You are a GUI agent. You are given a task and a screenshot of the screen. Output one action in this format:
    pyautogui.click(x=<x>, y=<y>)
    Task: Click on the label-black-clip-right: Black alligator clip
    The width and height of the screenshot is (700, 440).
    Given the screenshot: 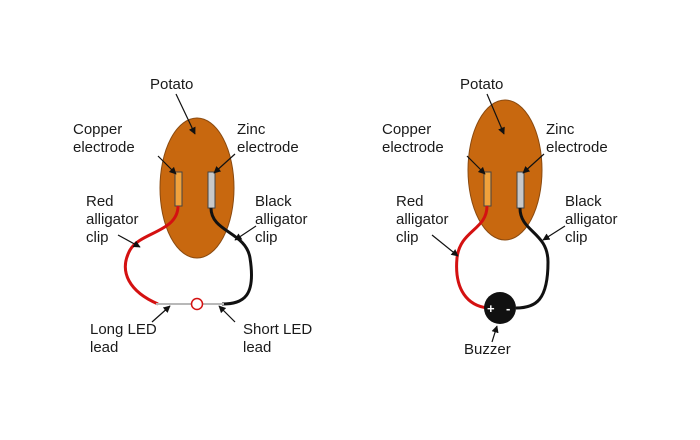 What is the action you would take?
    pyautogui.click(x=591, y=219)
    